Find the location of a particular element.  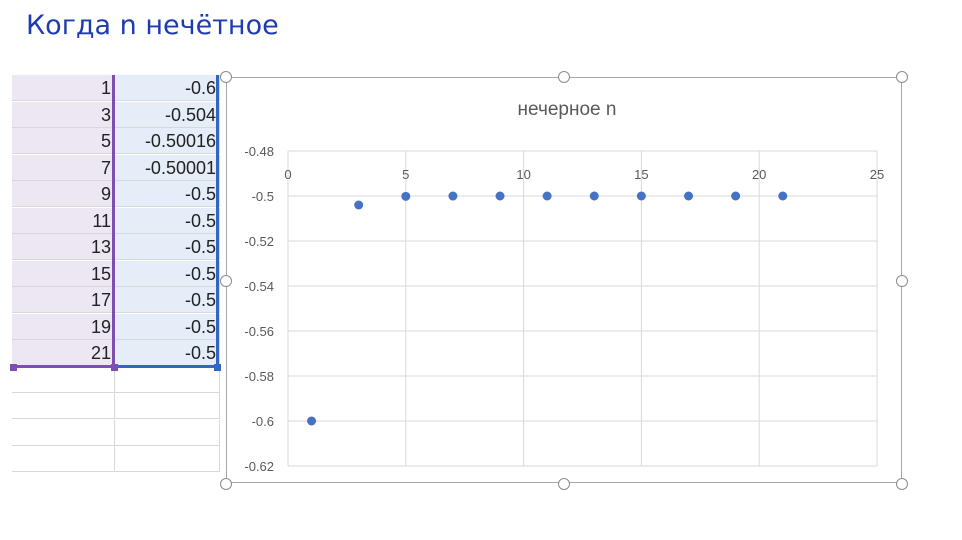

table-row: 19 -0.5 is located at coordinates (118, 326).